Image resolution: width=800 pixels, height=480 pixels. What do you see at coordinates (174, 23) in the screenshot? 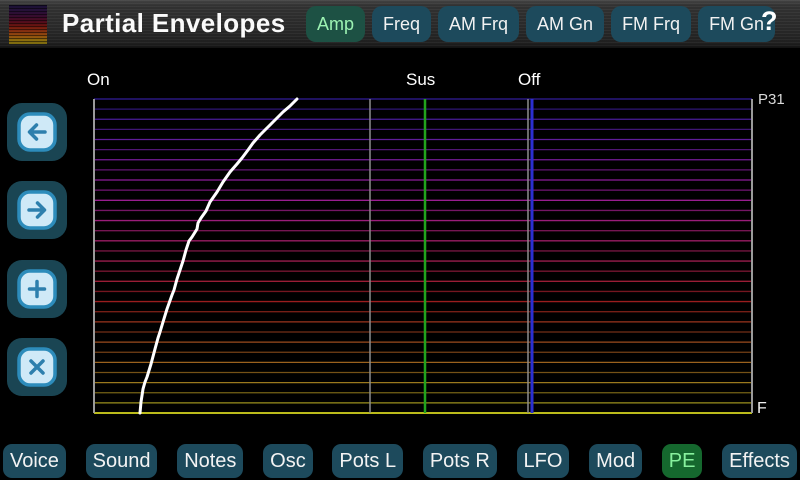
I see `page-title: Partial Envelopes` at bounding box center [174, 23].